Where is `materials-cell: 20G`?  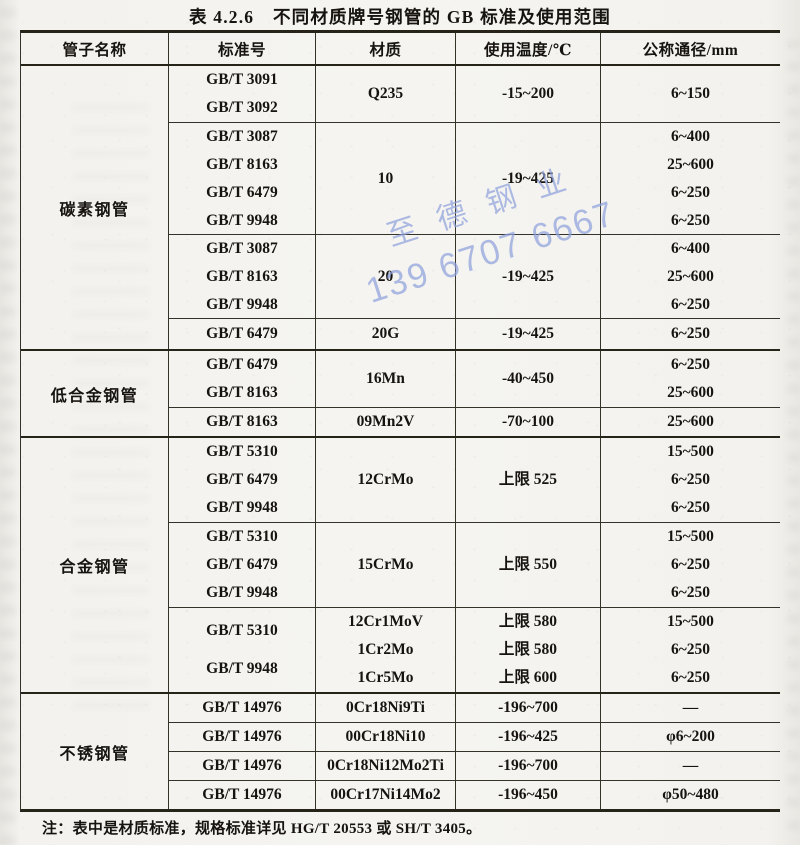
materials-cell: 20G is located at coordinates (386, 334).